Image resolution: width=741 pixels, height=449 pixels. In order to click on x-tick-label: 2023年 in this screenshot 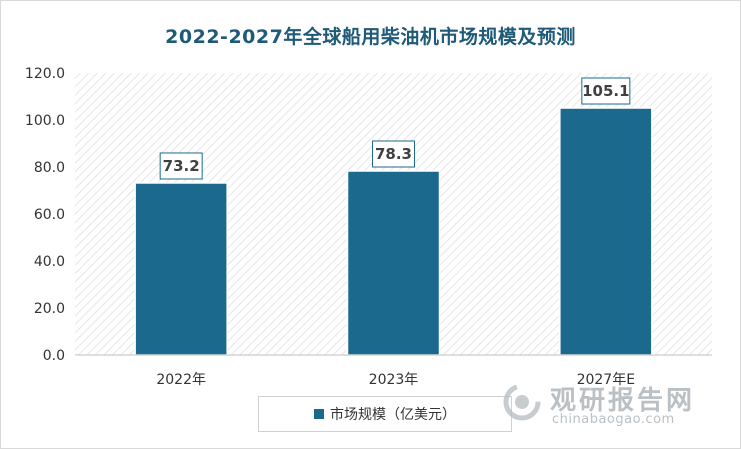, I will do `click(394, 380)`.